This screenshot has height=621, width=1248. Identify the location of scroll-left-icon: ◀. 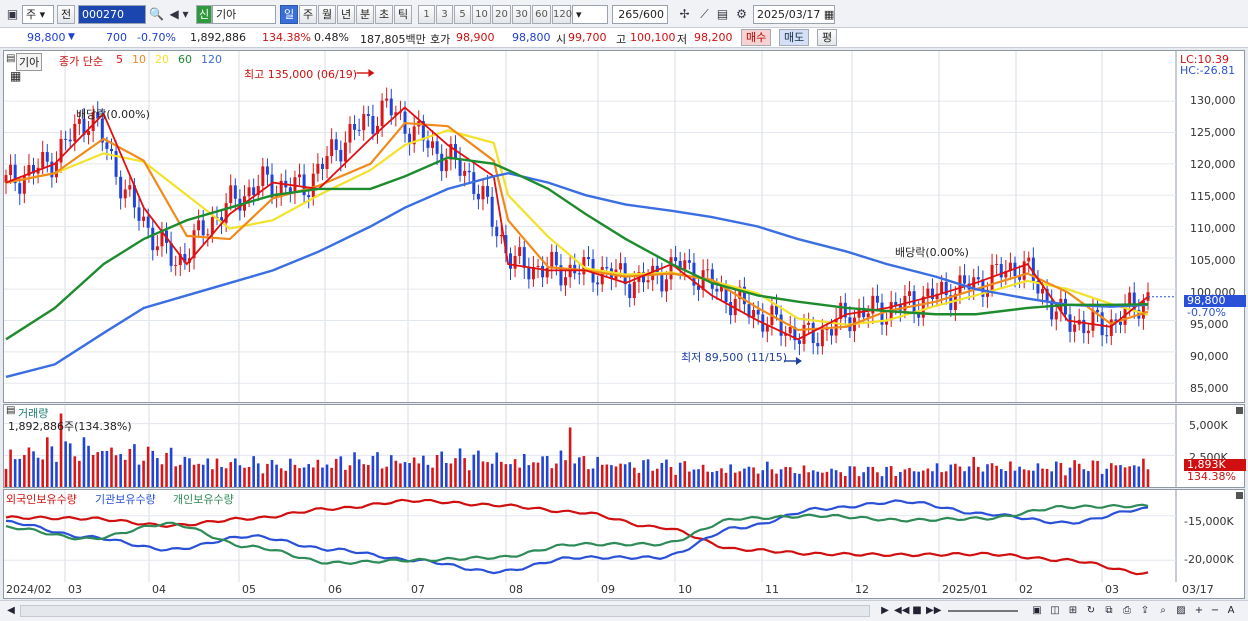
(11, 610).